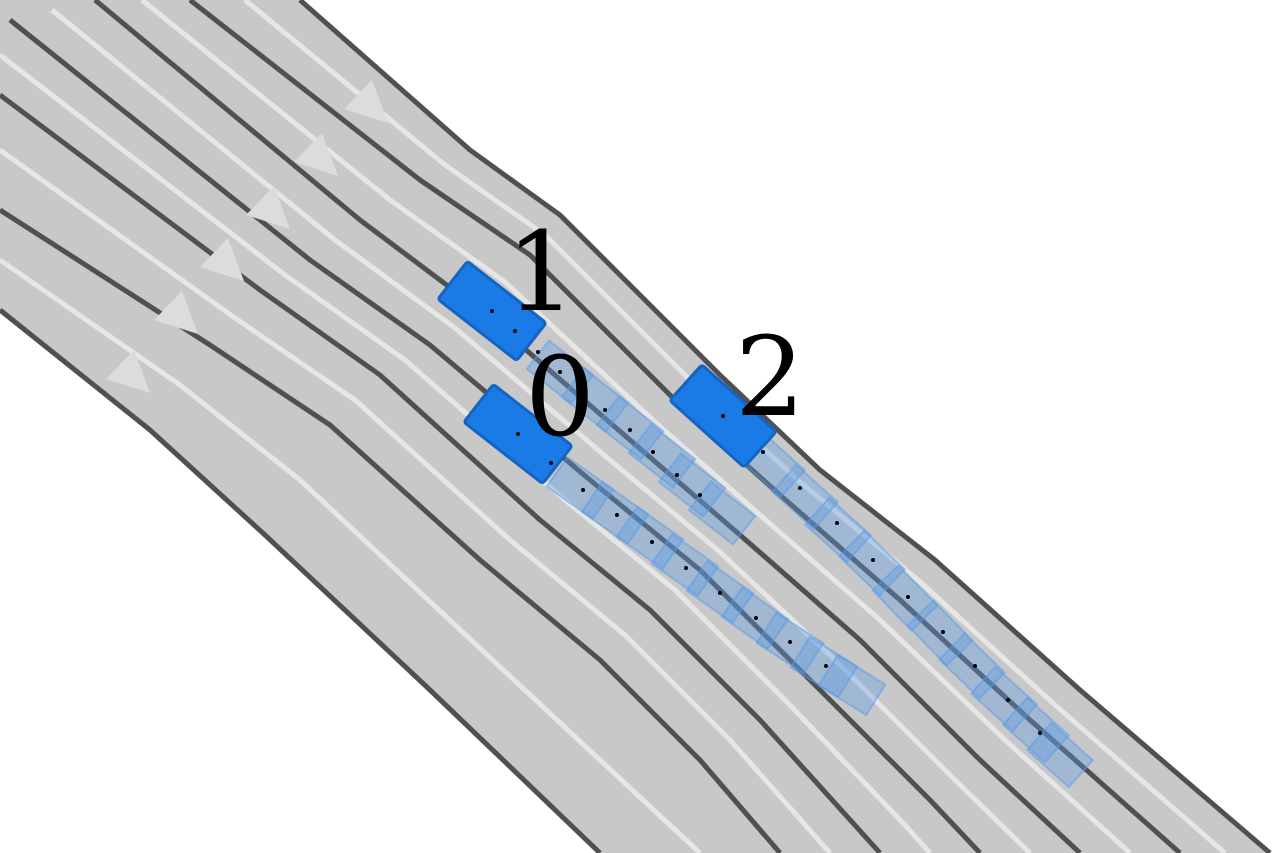 This screenshot has width=1278, height=853. I want to click on vehicle-dots, so click(607, 387).